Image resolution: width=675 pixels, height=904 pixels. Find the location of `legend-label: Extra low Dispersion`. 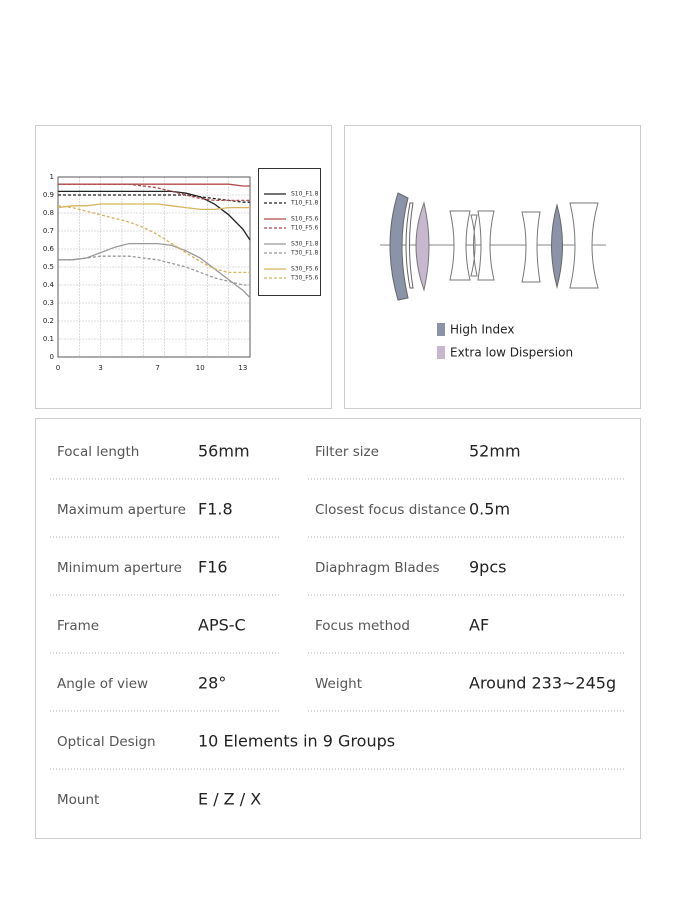

legend-label: Extra low Dispersion is located at coordinates (511, 353).